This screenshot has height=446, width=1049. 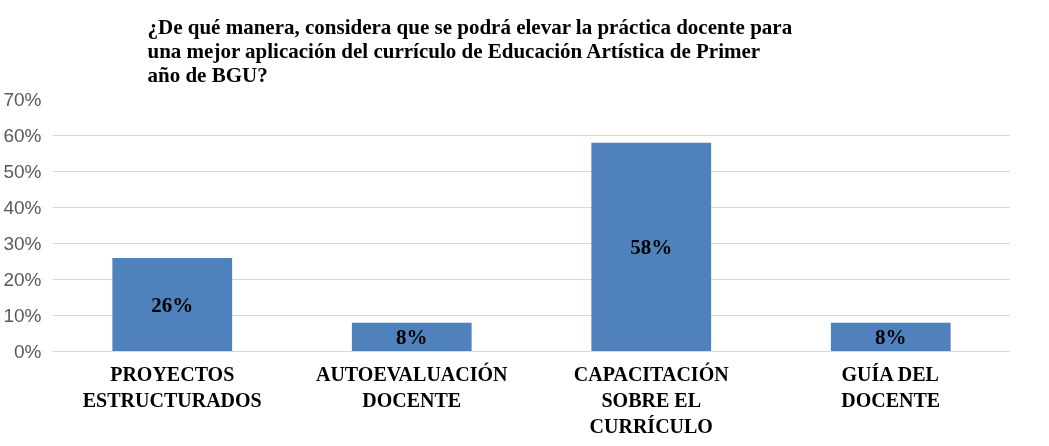 What do you see at coordinates (470, 51) in the screenshot?
I see `chart-title: ¿De qué manera, considera que se podrá elevar la práctica docente para una mejor aplicación del currículo de Educación Artística de Primer año de BGU?` at bounding box center [470, 51].